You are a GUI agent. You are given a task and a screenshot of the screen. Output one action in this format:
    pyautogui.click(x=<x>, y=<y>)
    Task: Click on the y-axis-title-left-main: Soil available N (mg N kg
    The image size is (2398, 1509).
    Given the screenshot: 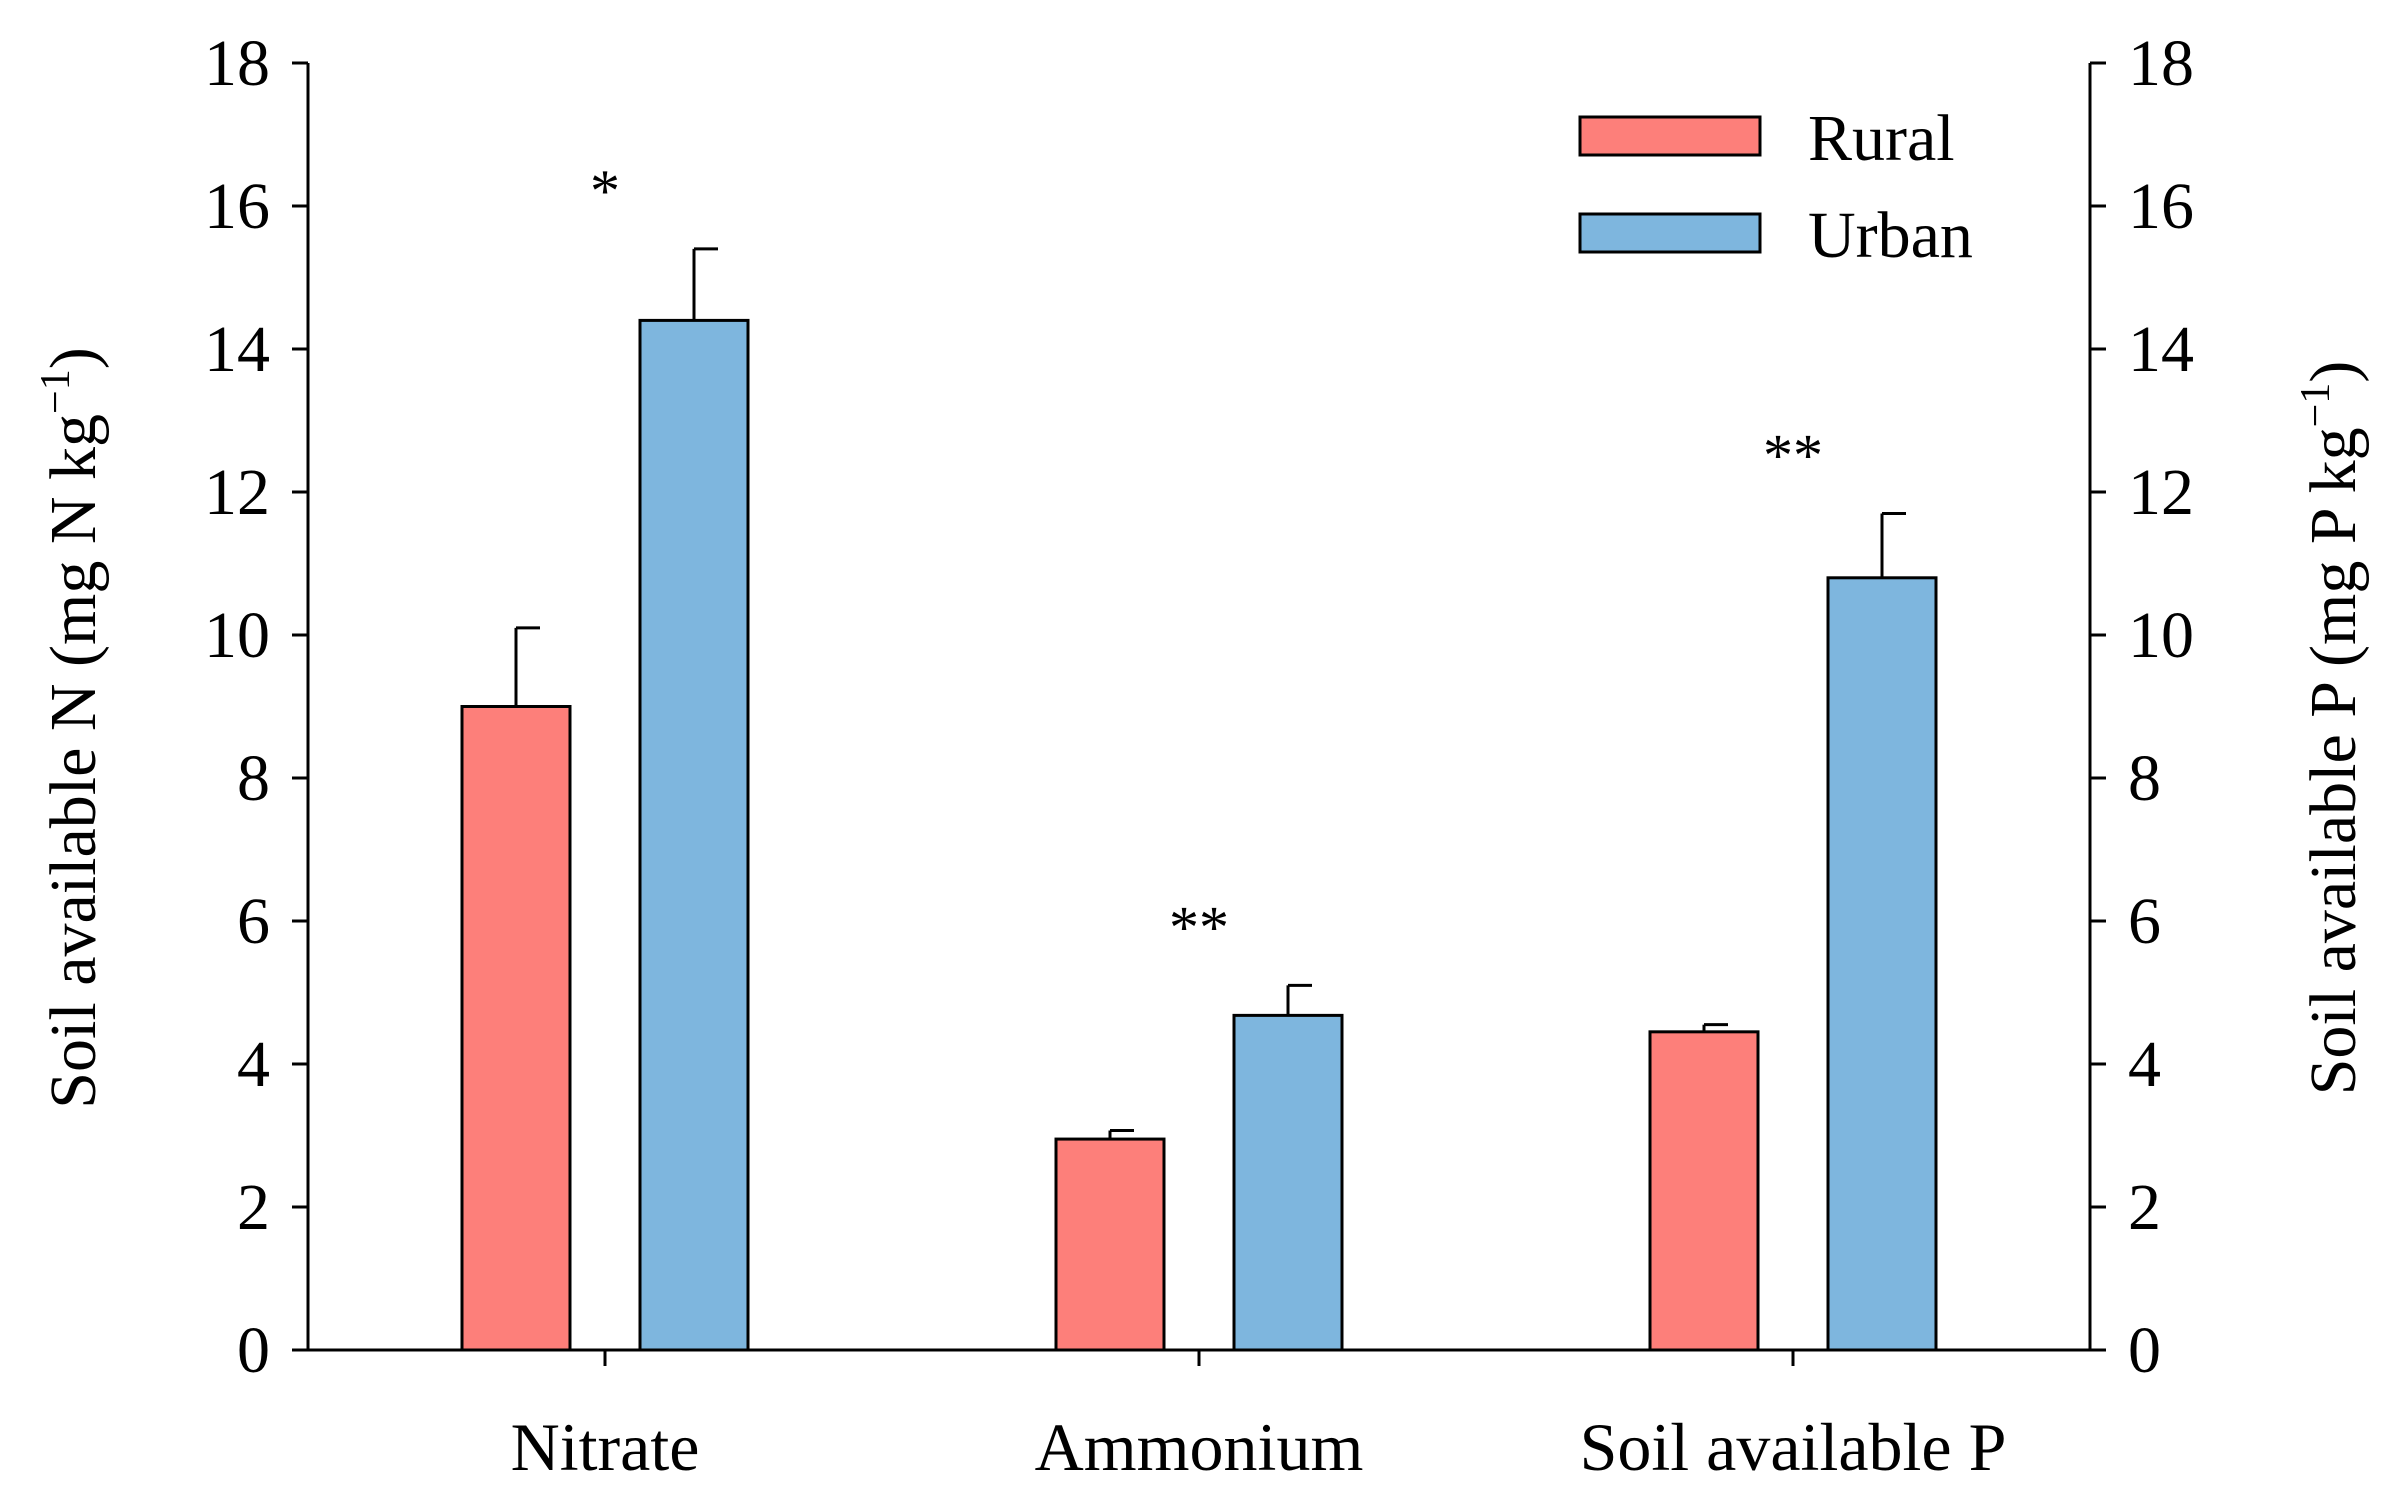 What is the action you would take?
    pyautogui.click(x=73, y=761)
    